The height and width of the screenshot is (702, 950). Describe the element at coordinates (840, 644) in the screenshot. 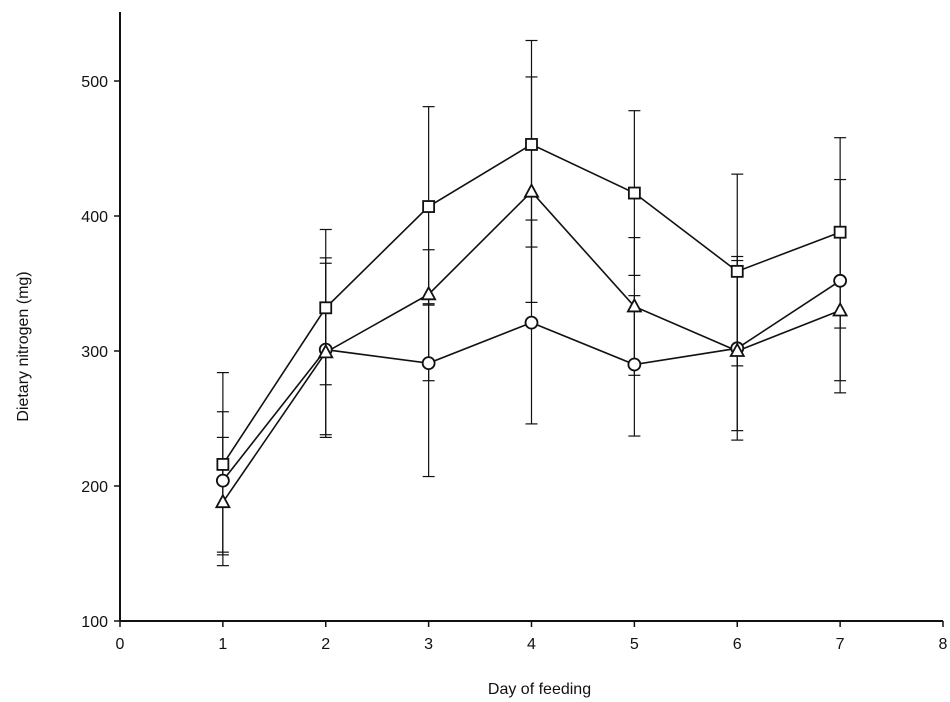

I see `x-tick-label: 7` at that location.